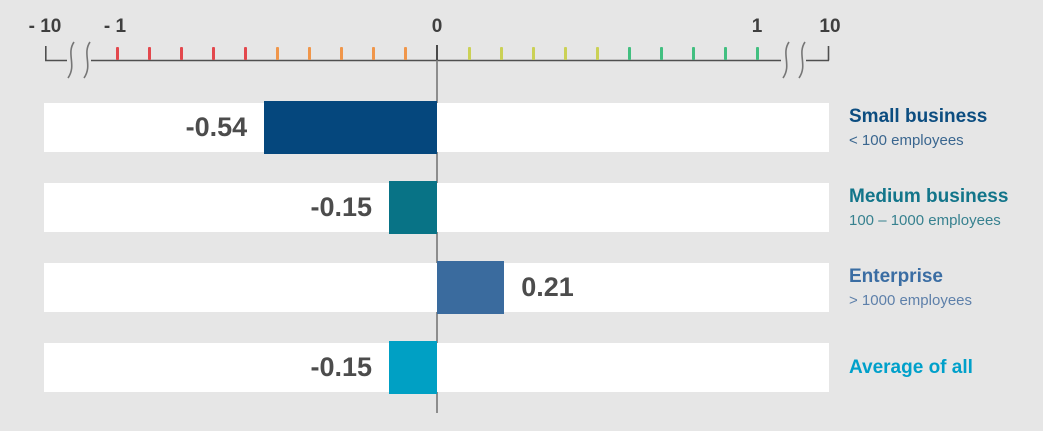  What do you see at coordinates (911, 367) in the screenshot?
I see `category-title: Average of all` at bounding box center [911, 367].